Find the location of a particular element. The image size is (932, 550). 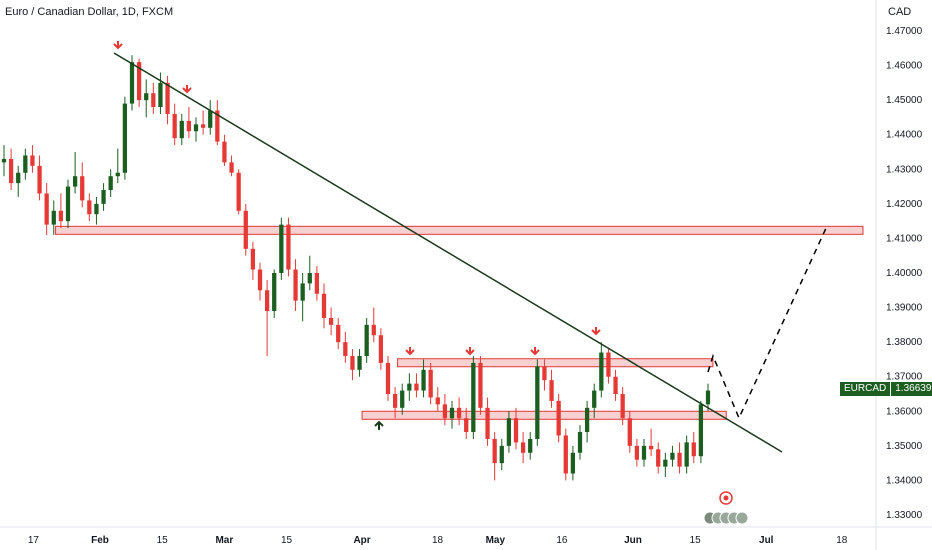

y-tick-label: 1.40000 is located at coordinates (904, 273).